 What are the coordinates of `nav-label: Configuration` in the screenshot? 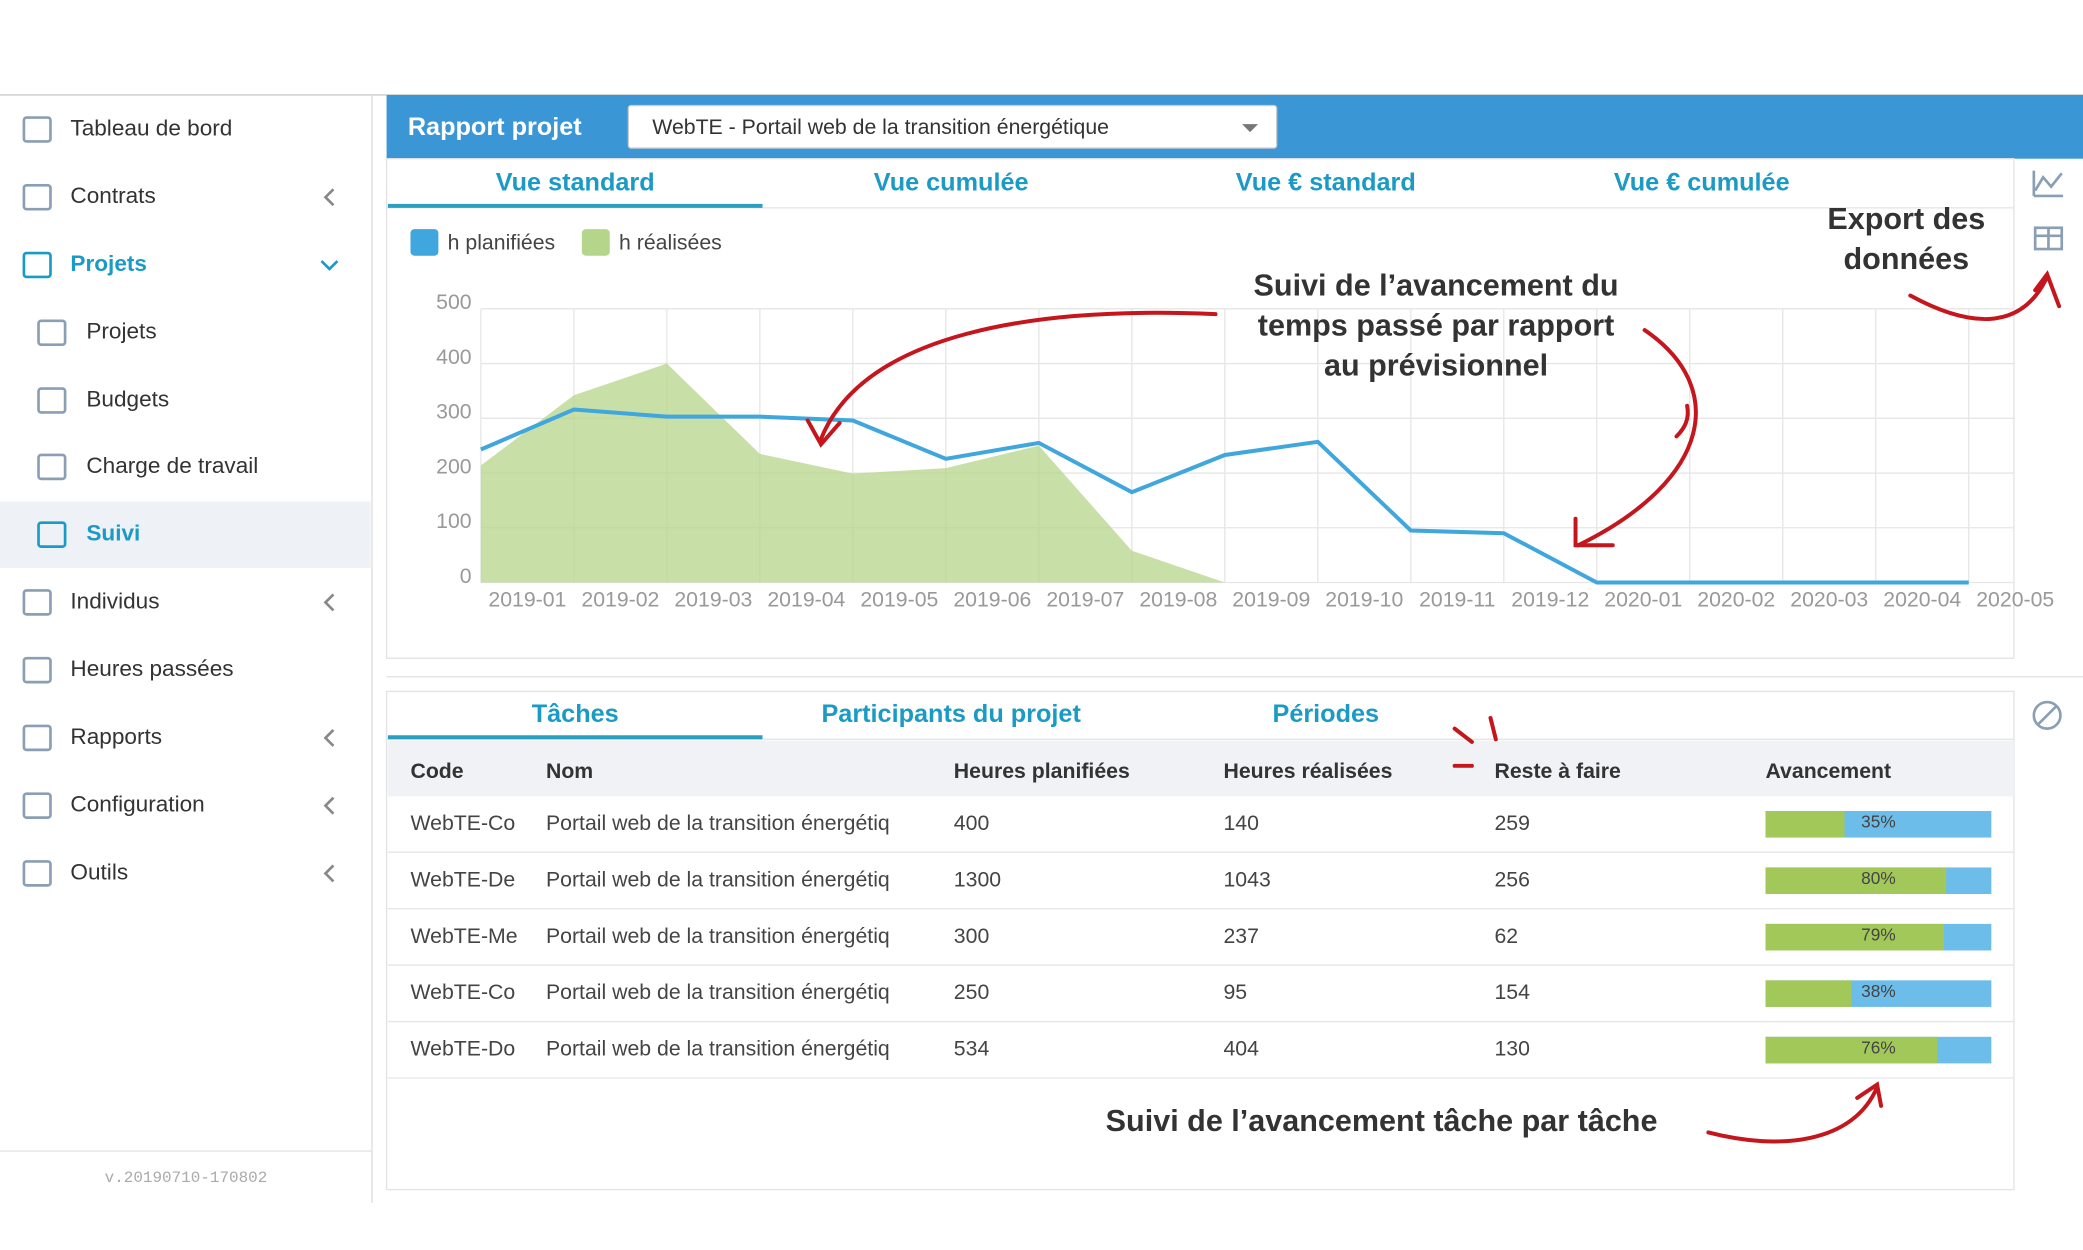 It's located at (137, 804).